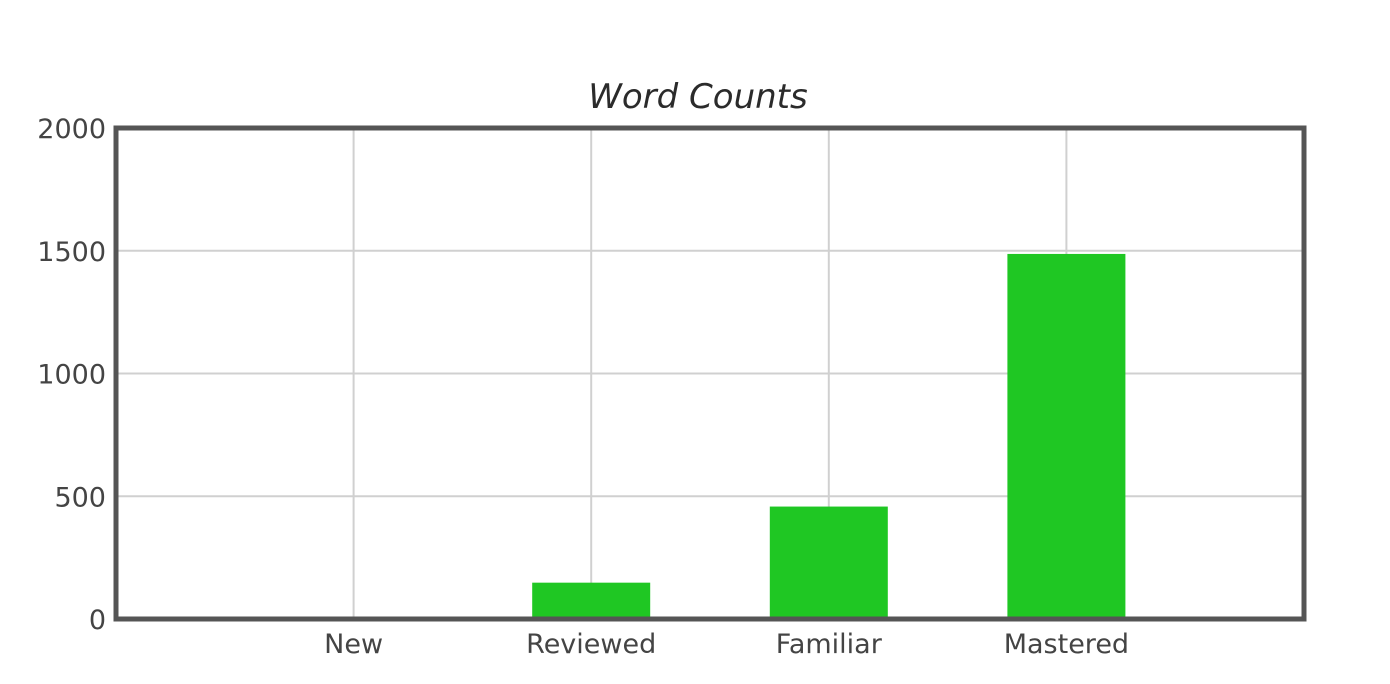 The height and width of the screenshot is (684, 1390). I want to click on y-axis-tick-labels: 0 500 1000 1500 2000, so click(71, 375).